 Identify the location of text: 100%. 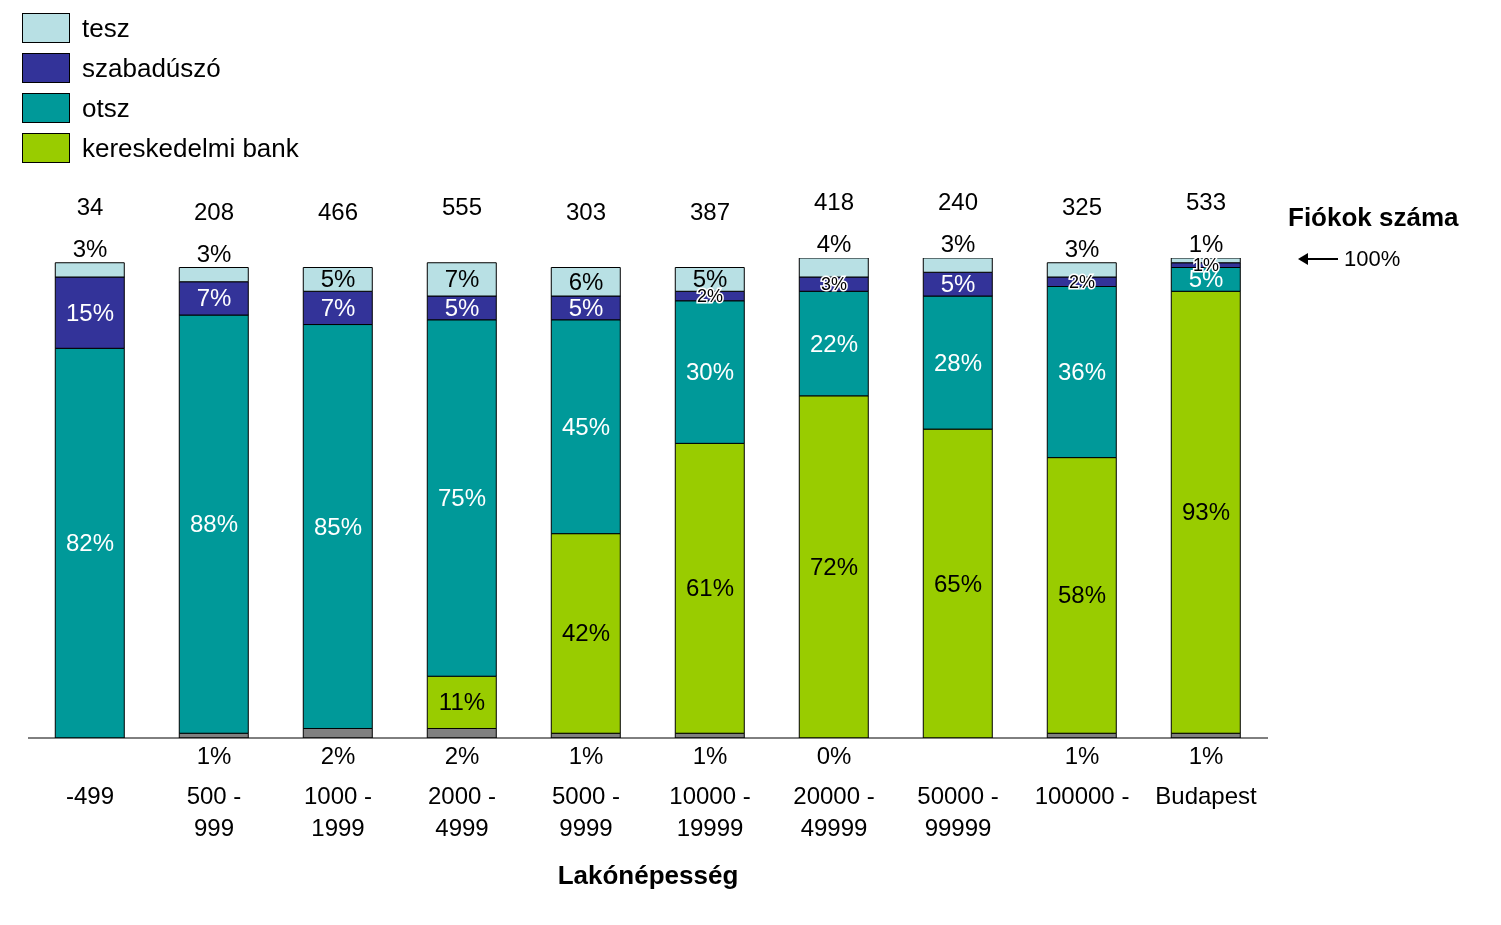
(1372, 259).